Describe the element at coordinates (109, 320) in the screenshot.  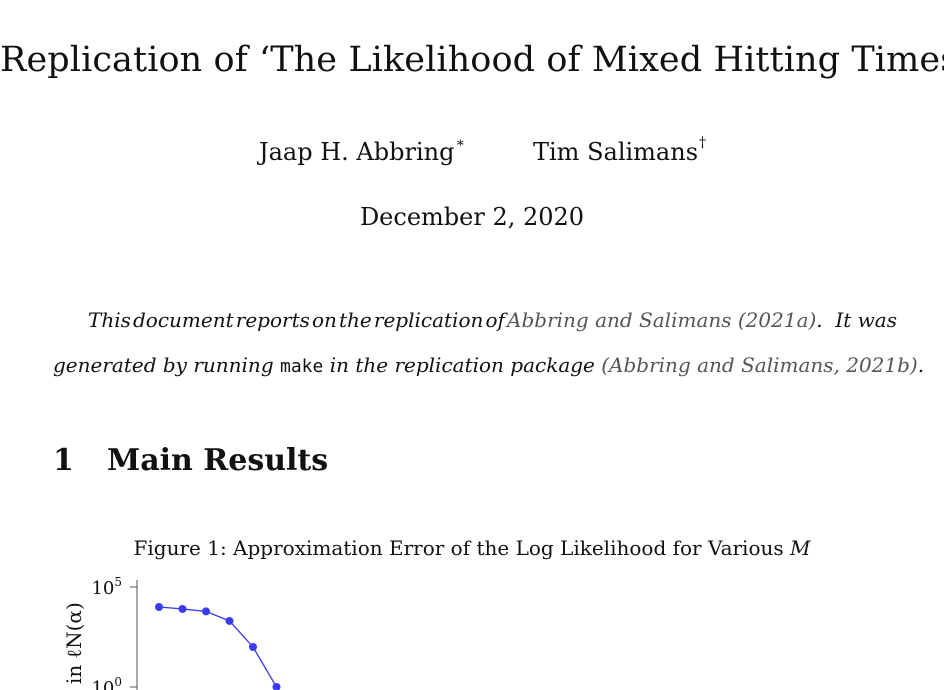
I see `abstract-word: This` at that location.